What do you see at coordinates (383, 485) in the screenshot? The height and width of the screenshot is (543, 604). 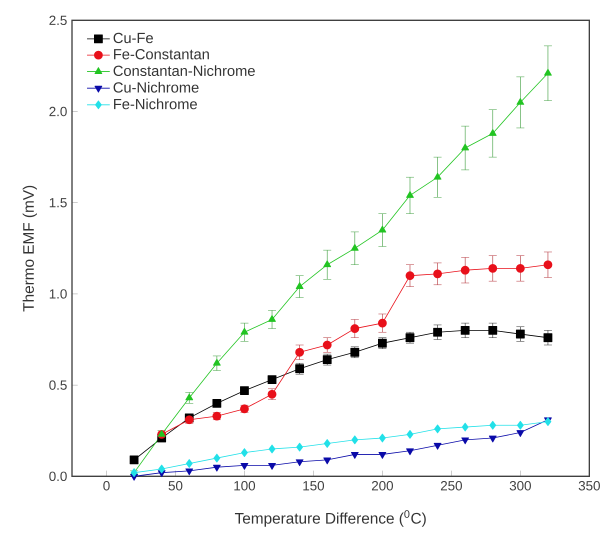 I see `x-tick-label: 200` at bounding box center [383, 485].